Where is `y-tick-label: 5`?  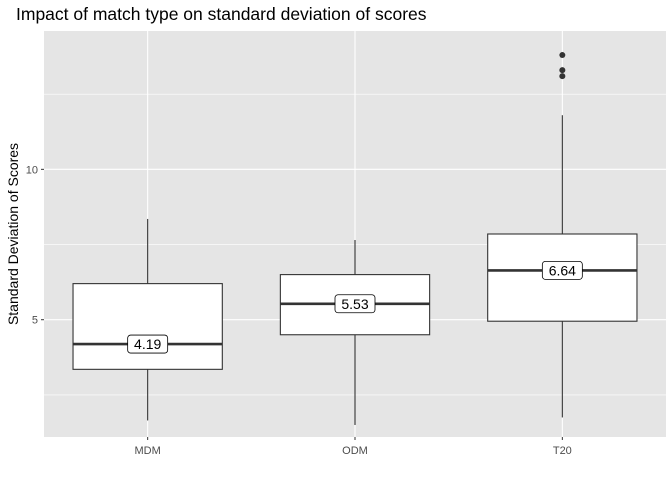 y-tick-label: 5 is located at coordinates (35, 321).